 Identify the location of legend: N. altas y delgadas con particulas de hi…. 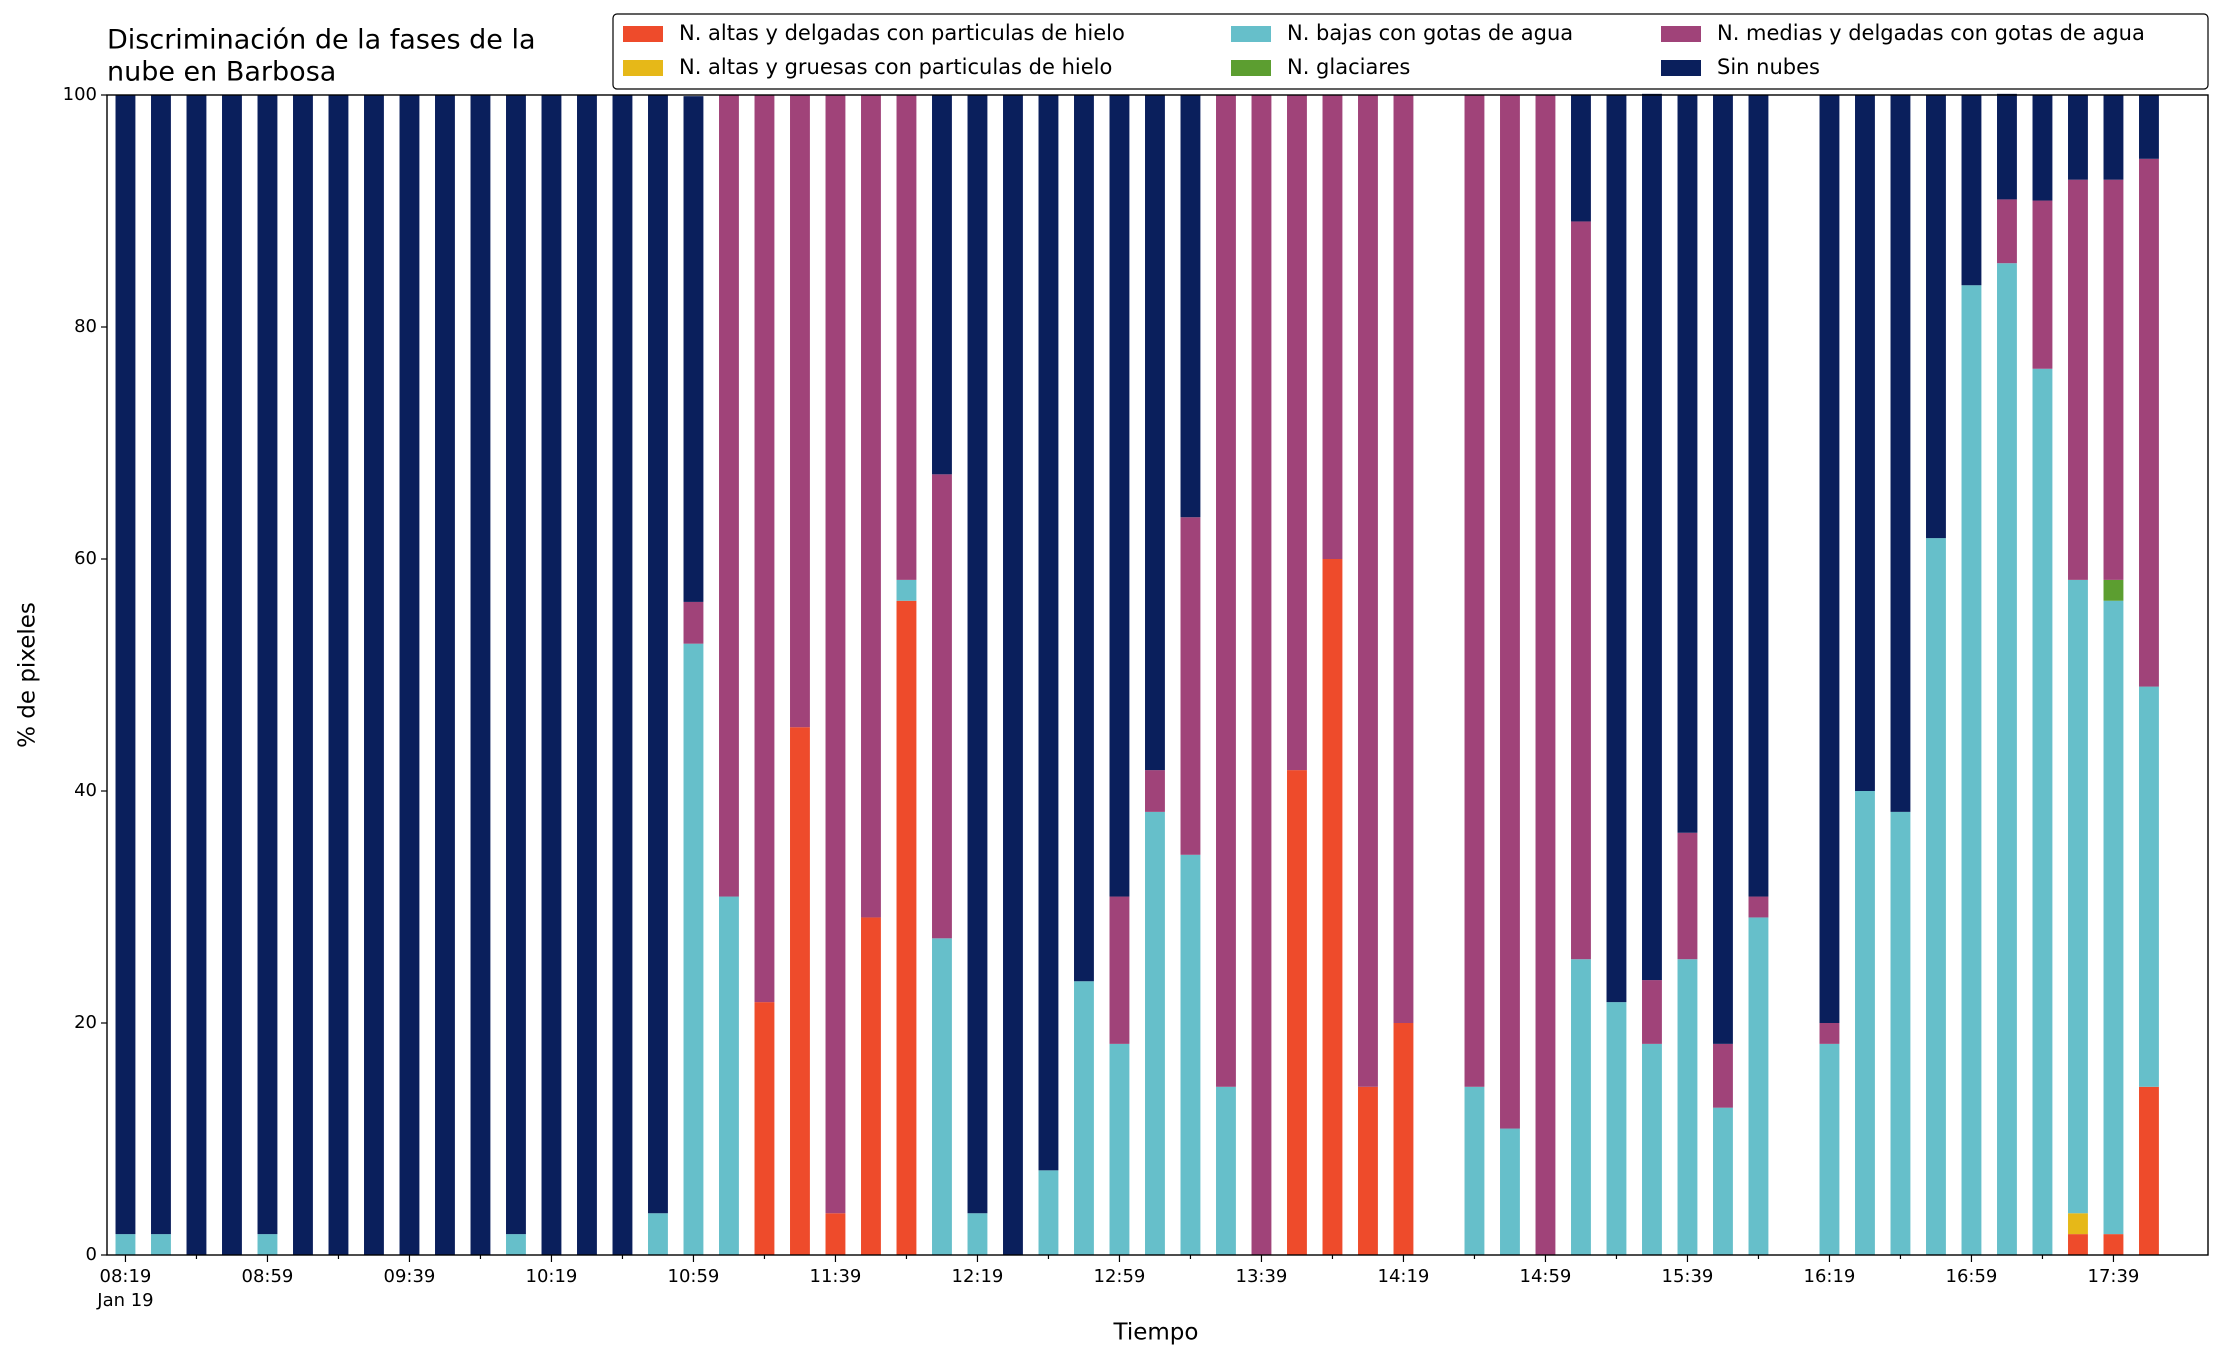
(1410, 51).